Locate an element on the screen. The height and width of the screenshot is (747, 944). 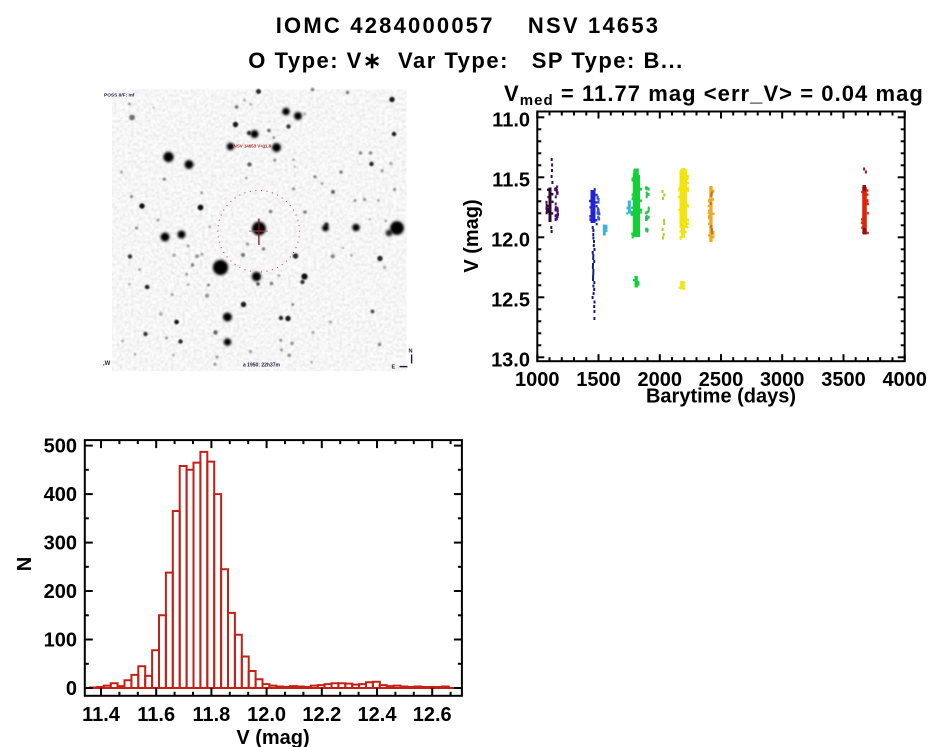
svg-text: NSV 14653 V=11.8 is located at coordinates (253, 146).